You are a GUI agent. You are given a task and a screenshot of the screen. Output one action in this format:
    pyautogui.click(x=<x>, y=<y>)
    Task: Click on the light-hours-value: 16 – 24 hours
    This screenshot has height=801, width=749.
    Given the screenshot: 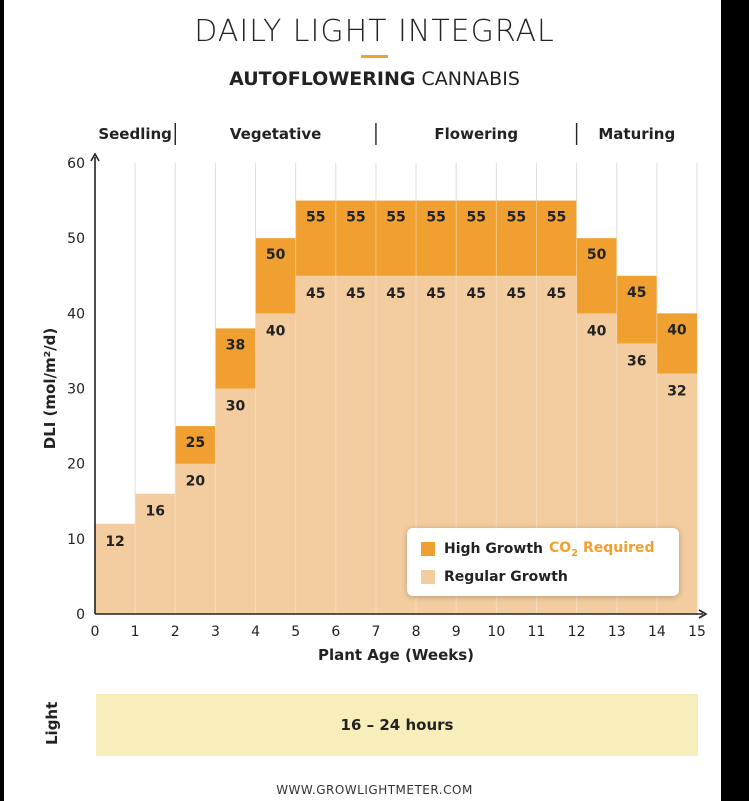 What is the action you would take?
    pyautogui.click(x=397, y=725)
    